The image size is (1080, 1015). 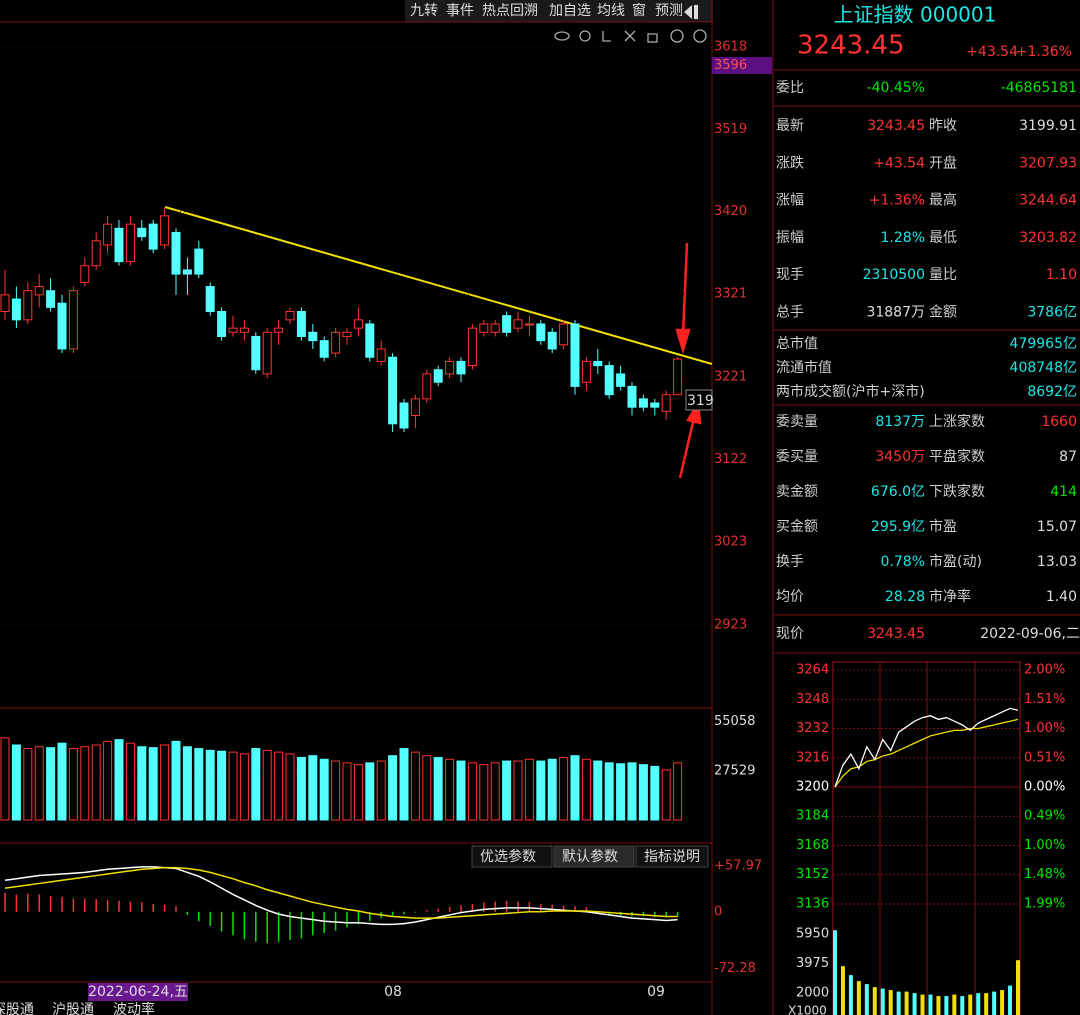 What do you see at coordinates (905, 597) in the screenshot?
I see `value: 28.28` at bounding box center [905, 597].